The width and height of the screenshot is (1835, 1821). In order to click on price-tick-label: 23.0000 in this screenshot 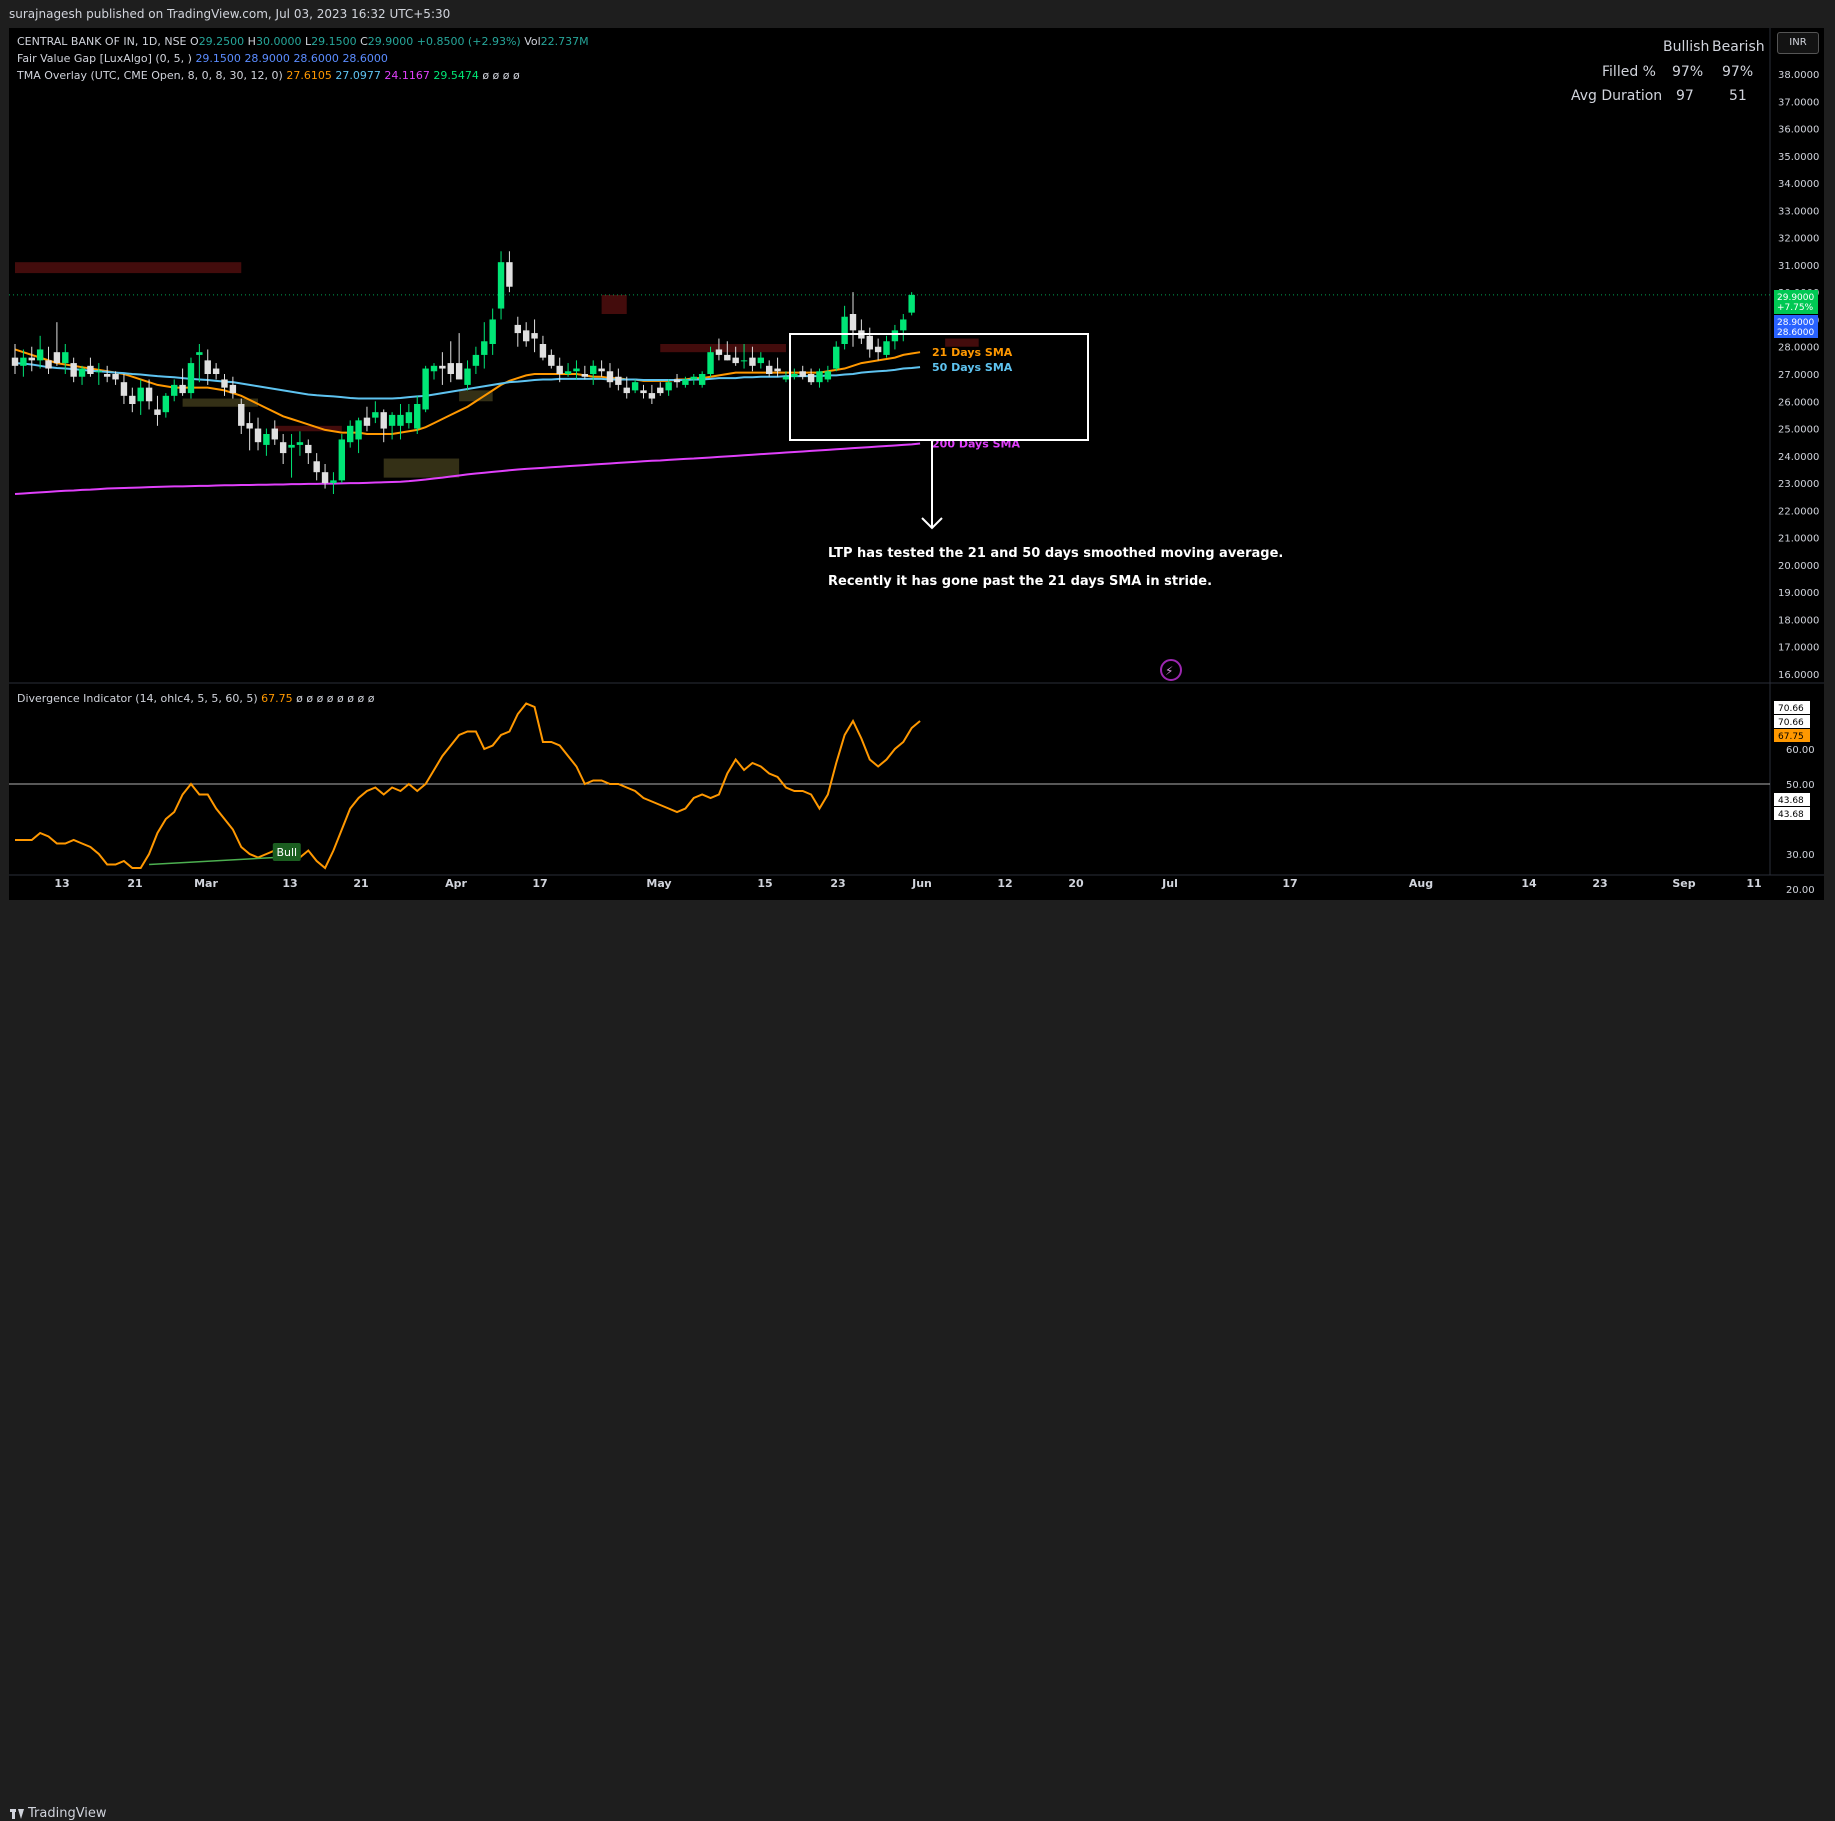, I will do `click(1798, 484)`.